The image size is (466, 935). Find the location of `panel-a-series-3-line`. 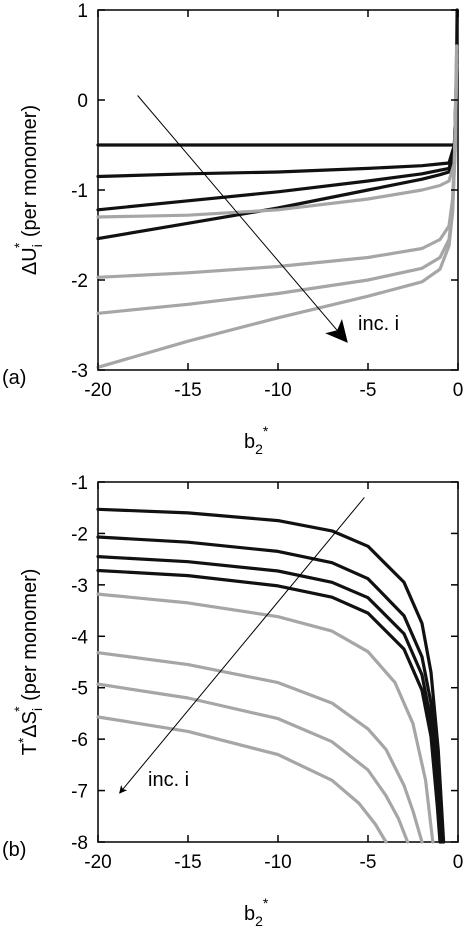

panel-a-series-3-line is located at coordinates (277, 141).